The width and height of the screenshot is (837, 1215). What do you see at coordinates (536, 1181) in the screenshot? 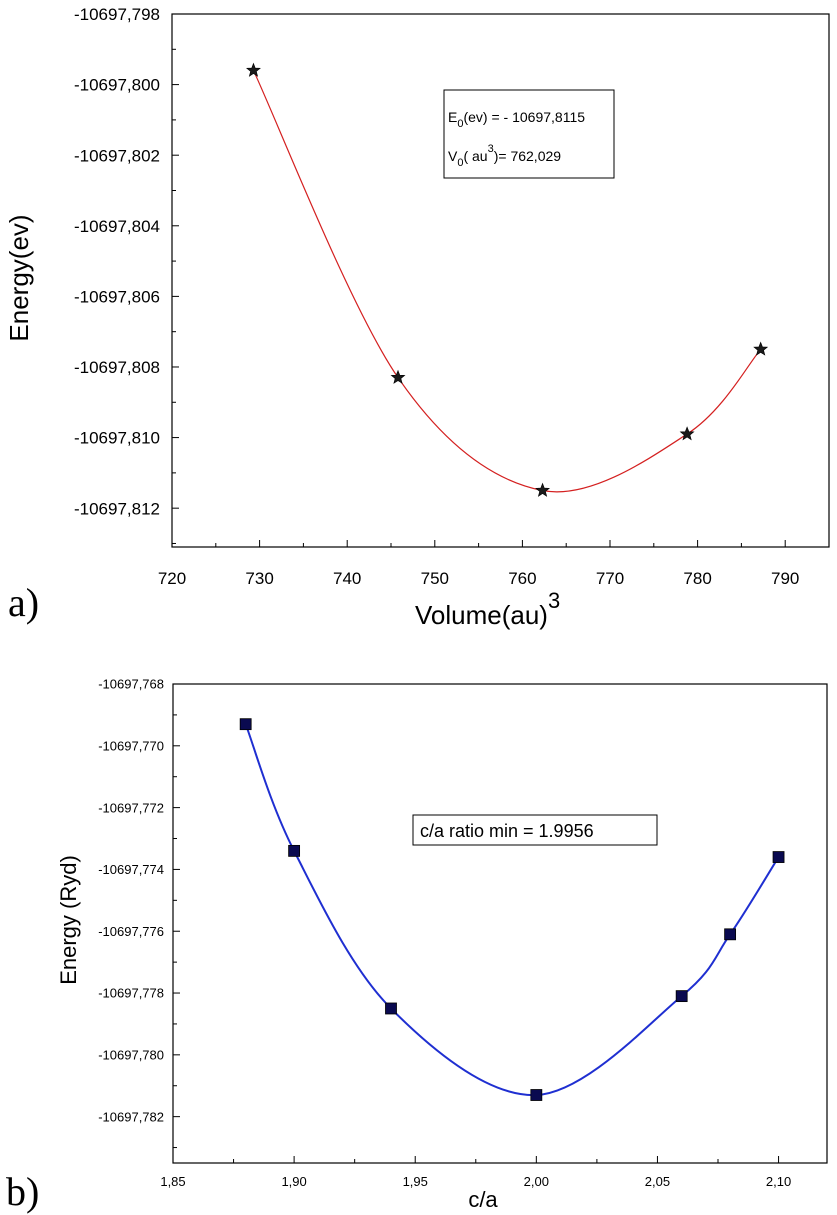
I see `x-tick-label: 2,00` at bounding box center [536, 1181].